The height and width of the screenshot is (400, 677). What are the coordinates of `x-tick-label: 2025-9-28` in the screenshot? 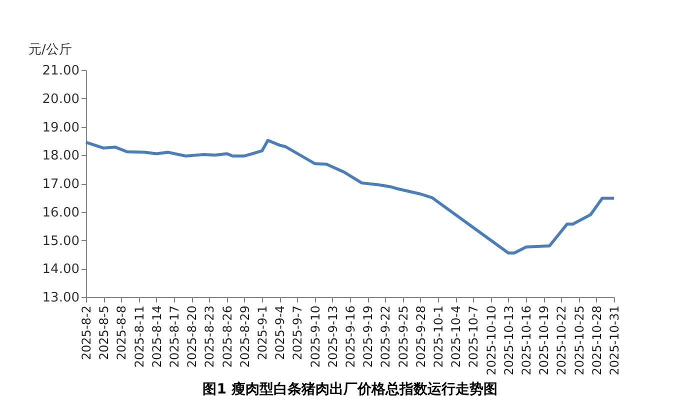 It's located at (421, 337).